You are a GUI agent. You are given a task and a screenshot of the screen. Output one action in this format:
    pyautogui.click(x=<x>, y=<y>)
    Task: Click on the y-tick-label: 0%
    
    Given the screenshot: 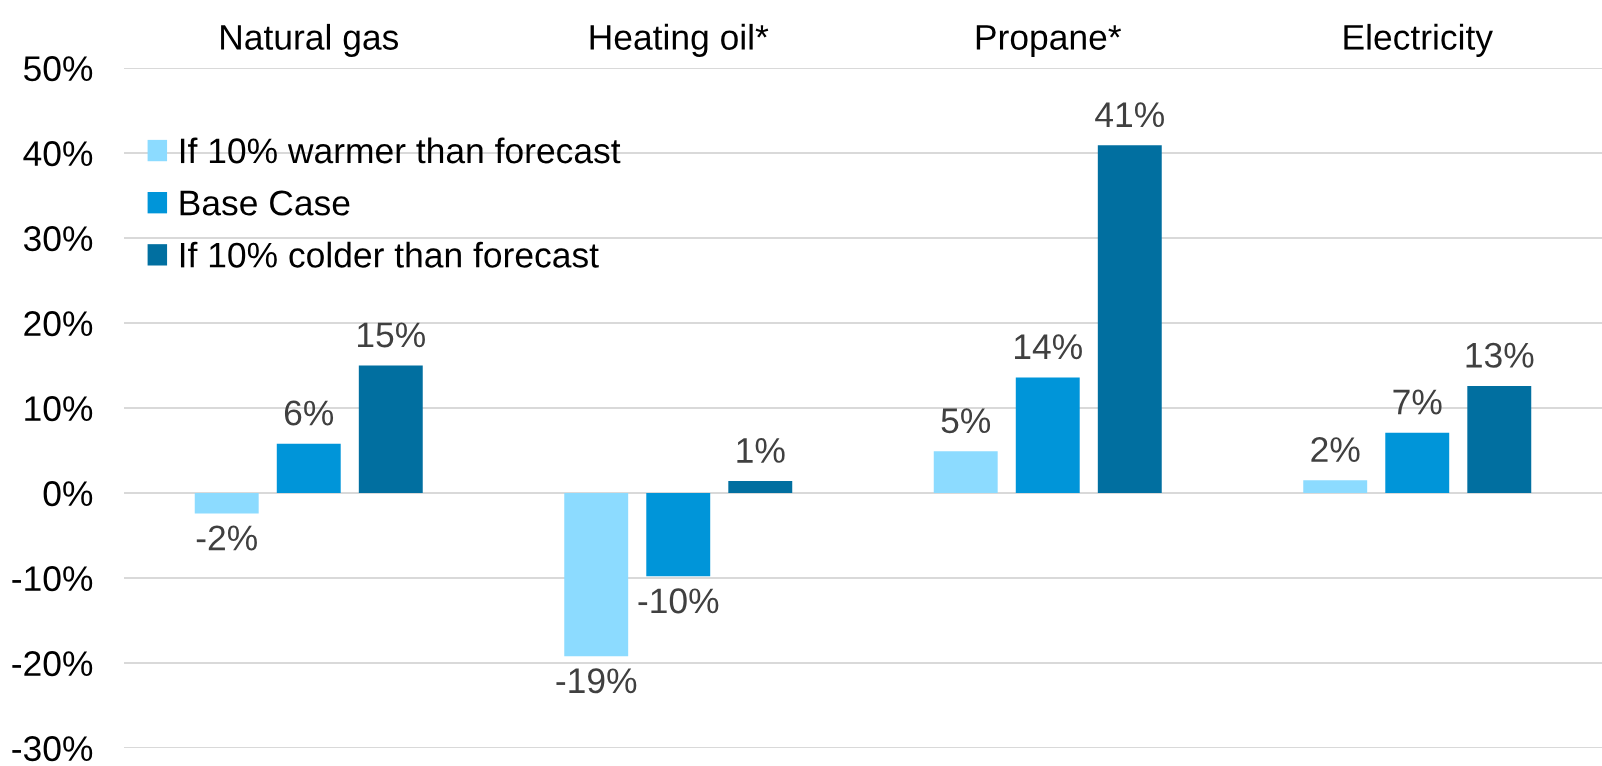 What is the action you would take?
    pyautogui.click(x=68, y=494)
    